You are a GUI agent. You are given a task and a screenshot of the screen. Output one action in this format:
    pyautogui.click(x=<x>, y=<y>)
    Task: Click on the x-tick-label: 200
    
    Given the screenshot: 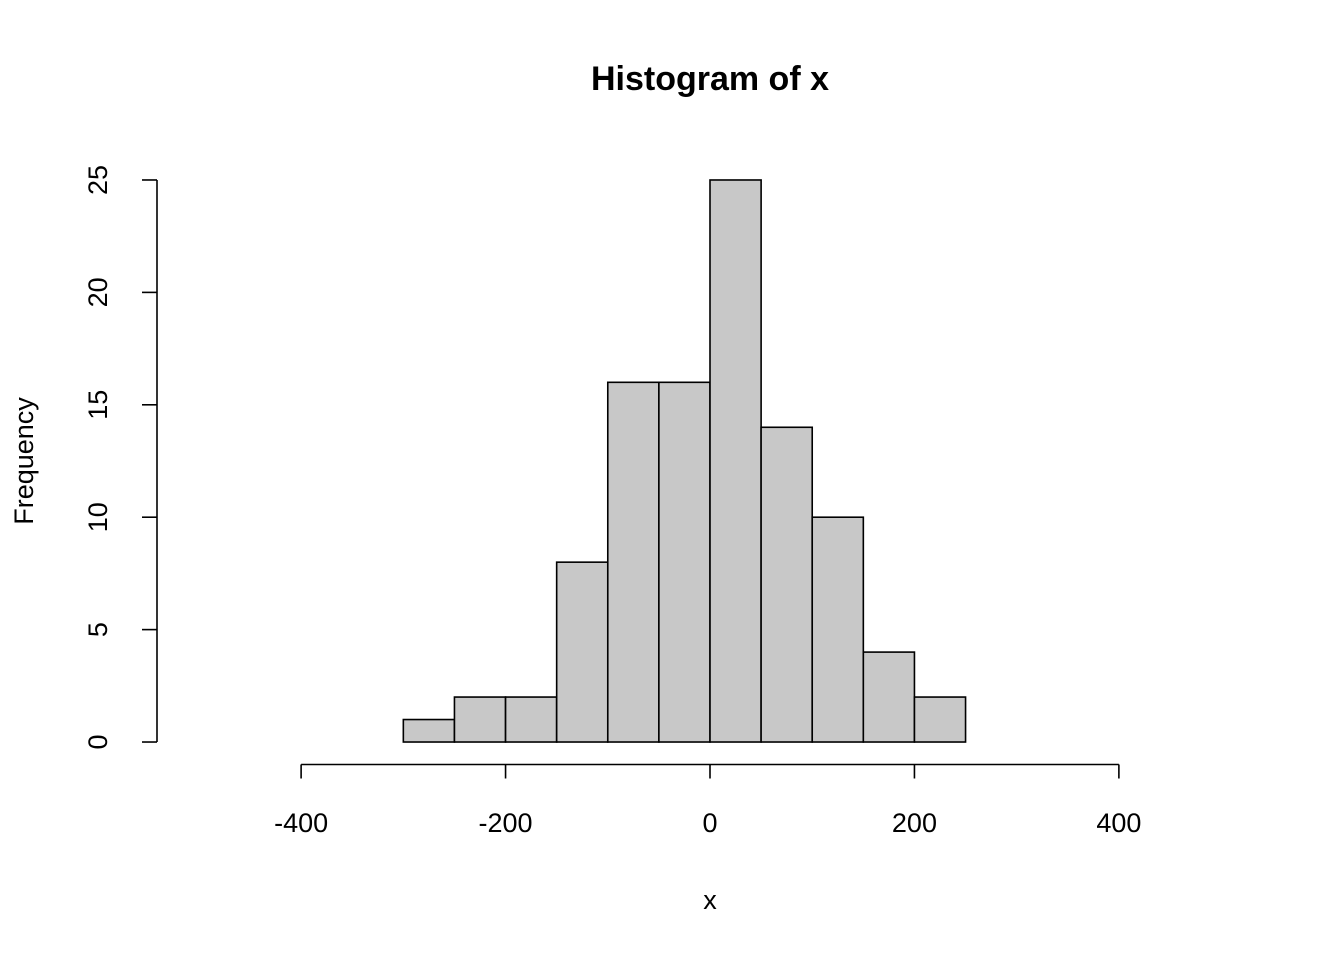 What is the action you would take?
    pyautogui.click(x=914, y=823)
    